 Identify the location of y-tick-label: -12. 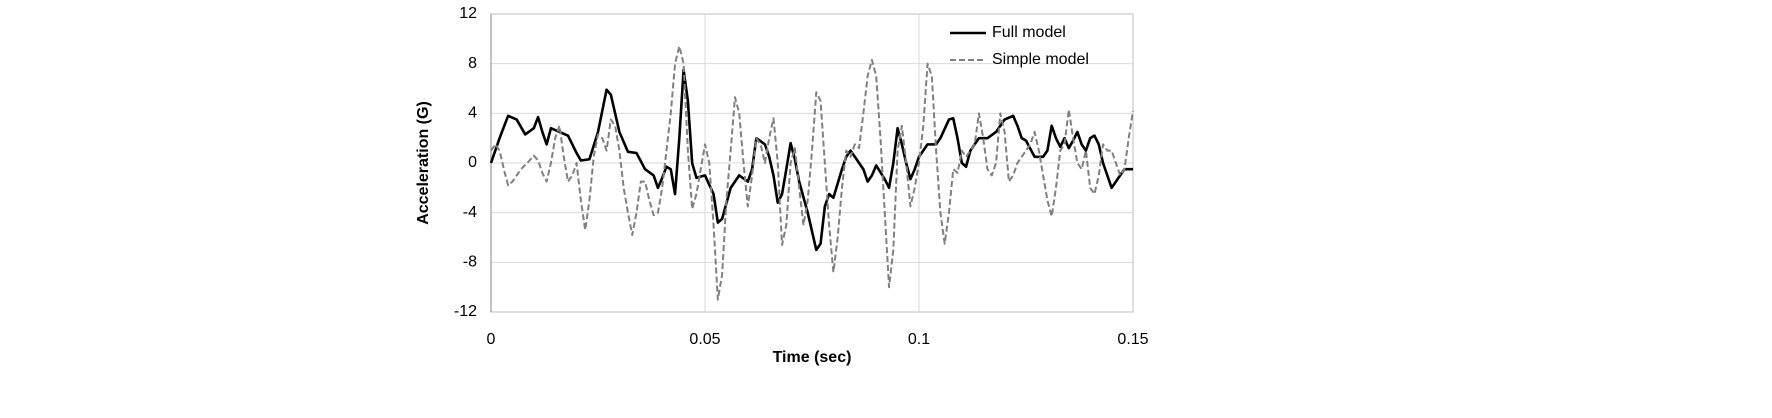
(465, 311).